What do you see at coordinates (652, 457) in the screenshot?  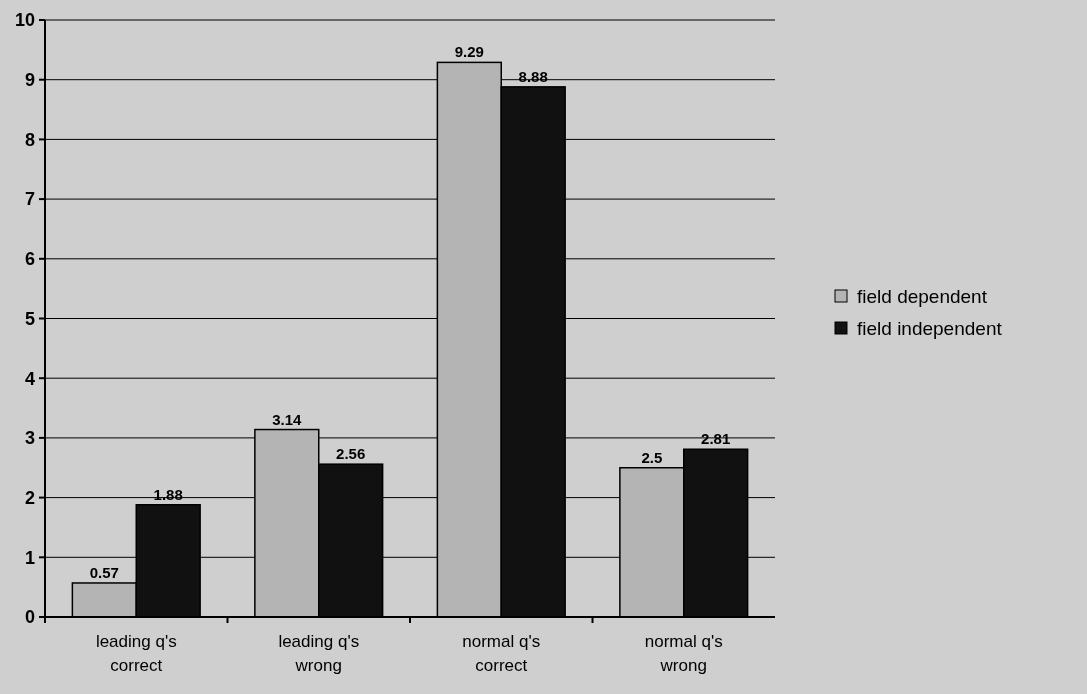 I see `data-label: 2.5` at bounding box center [652, 457].